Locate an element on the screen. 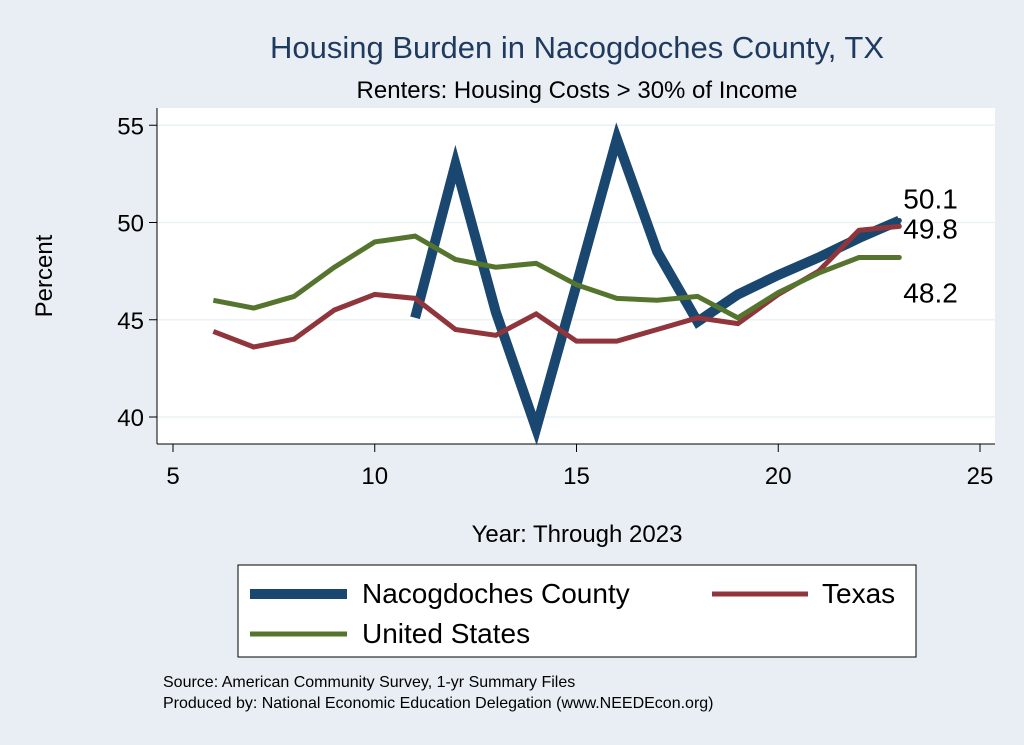 This screenshot has height=745, width=1024. end-label-nacogdoches-county: 50.1 is located at coordinates (930, 199).